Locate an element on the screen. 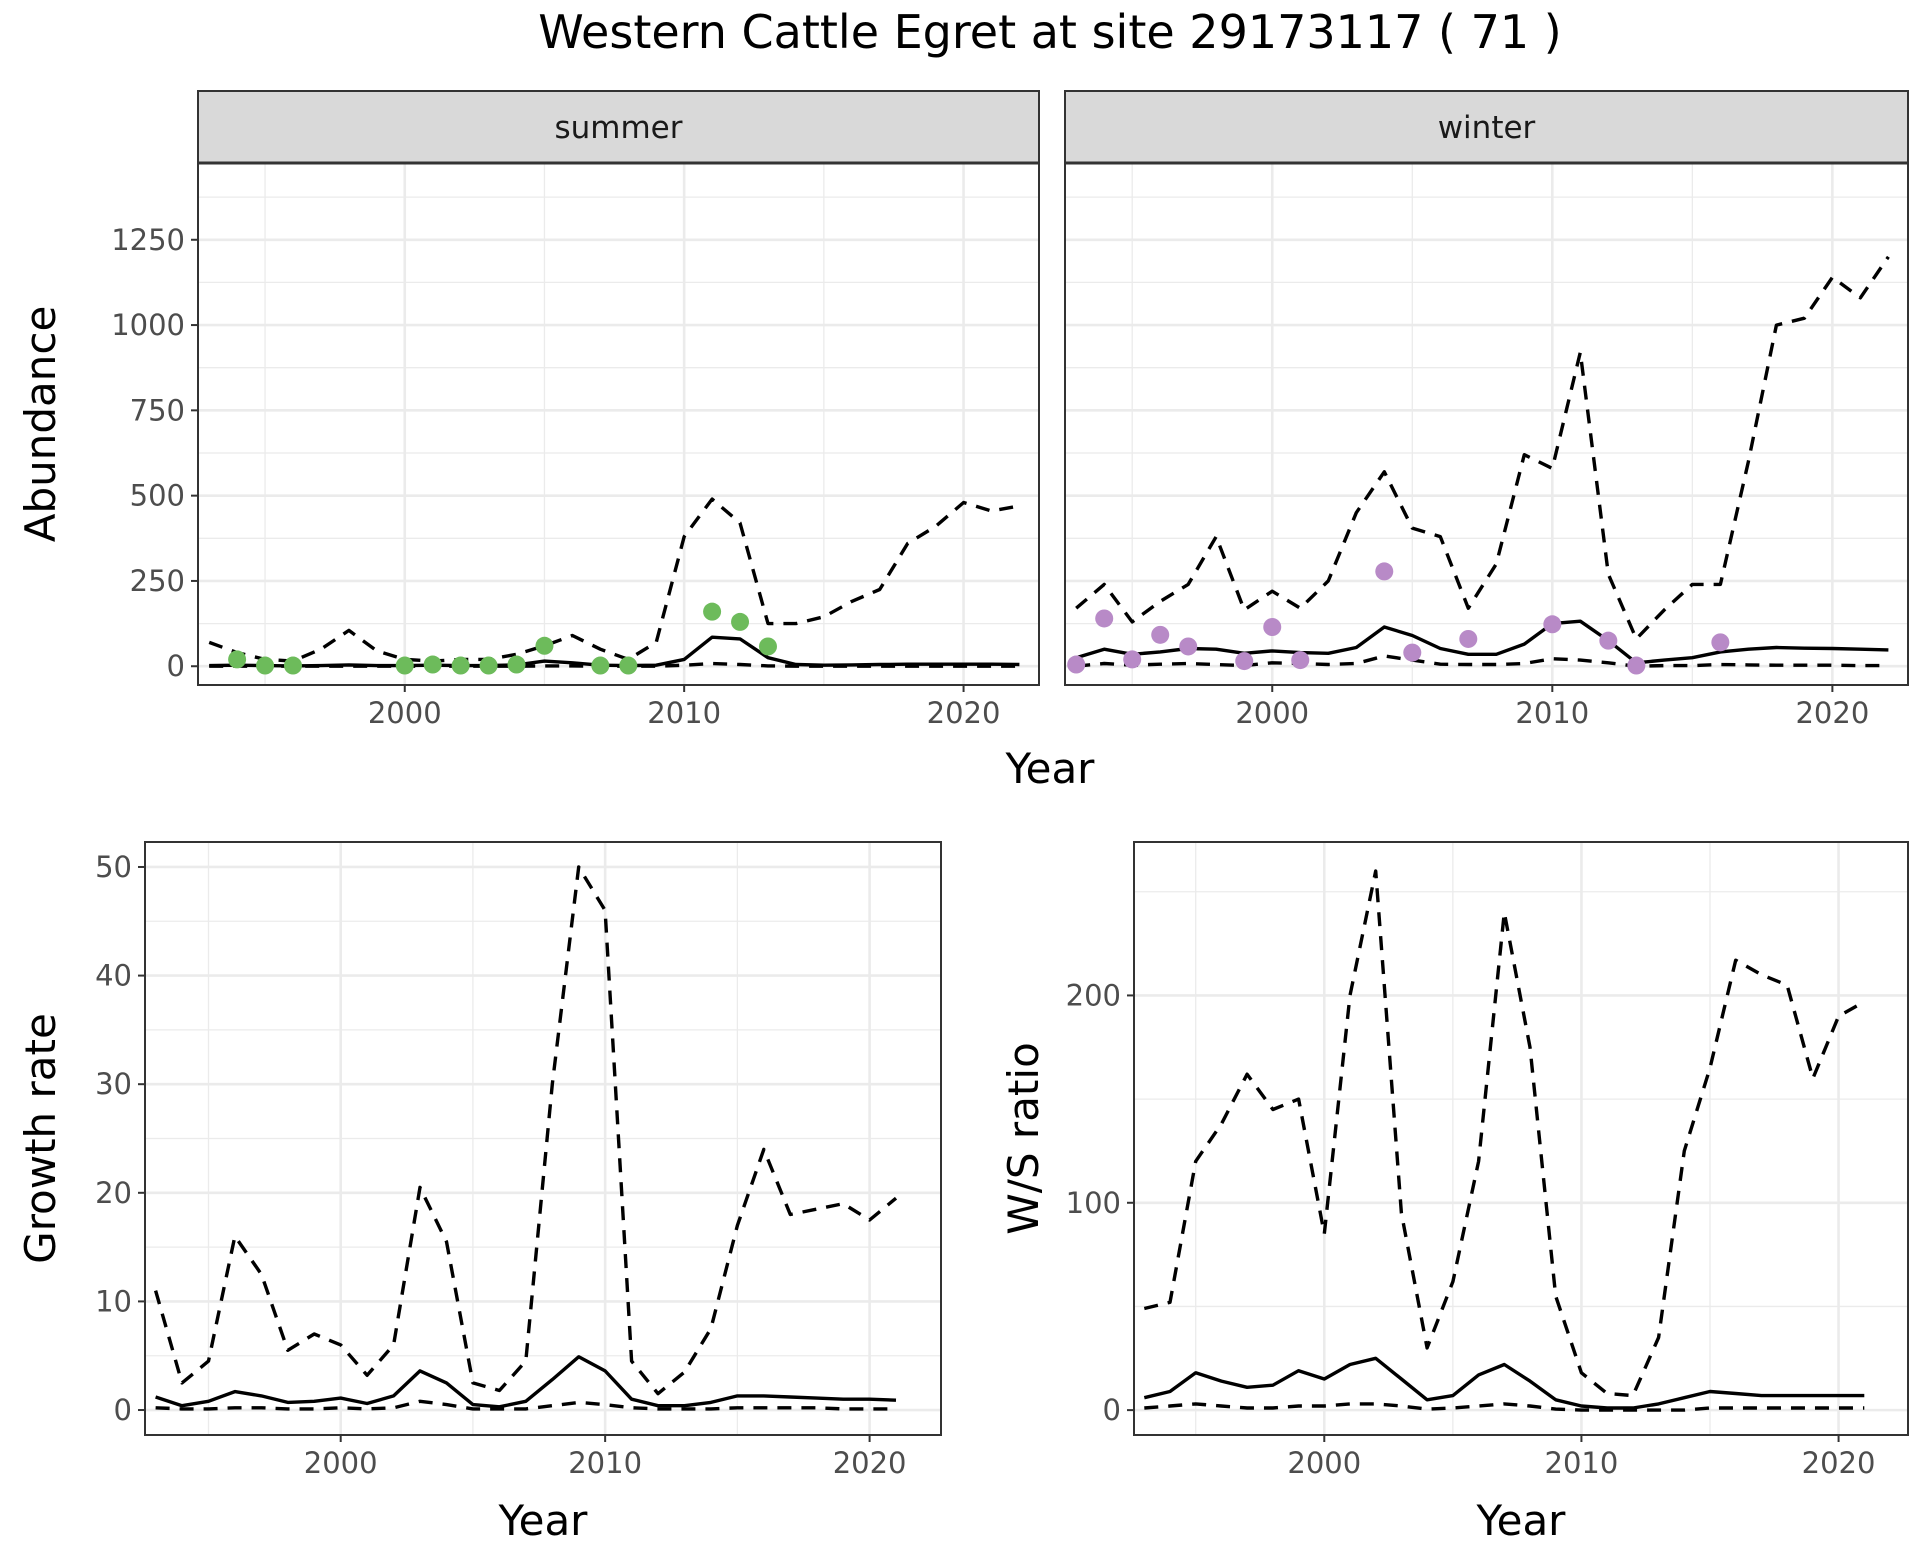  y-tick-label: 500 is located at coordinates (157, 496).